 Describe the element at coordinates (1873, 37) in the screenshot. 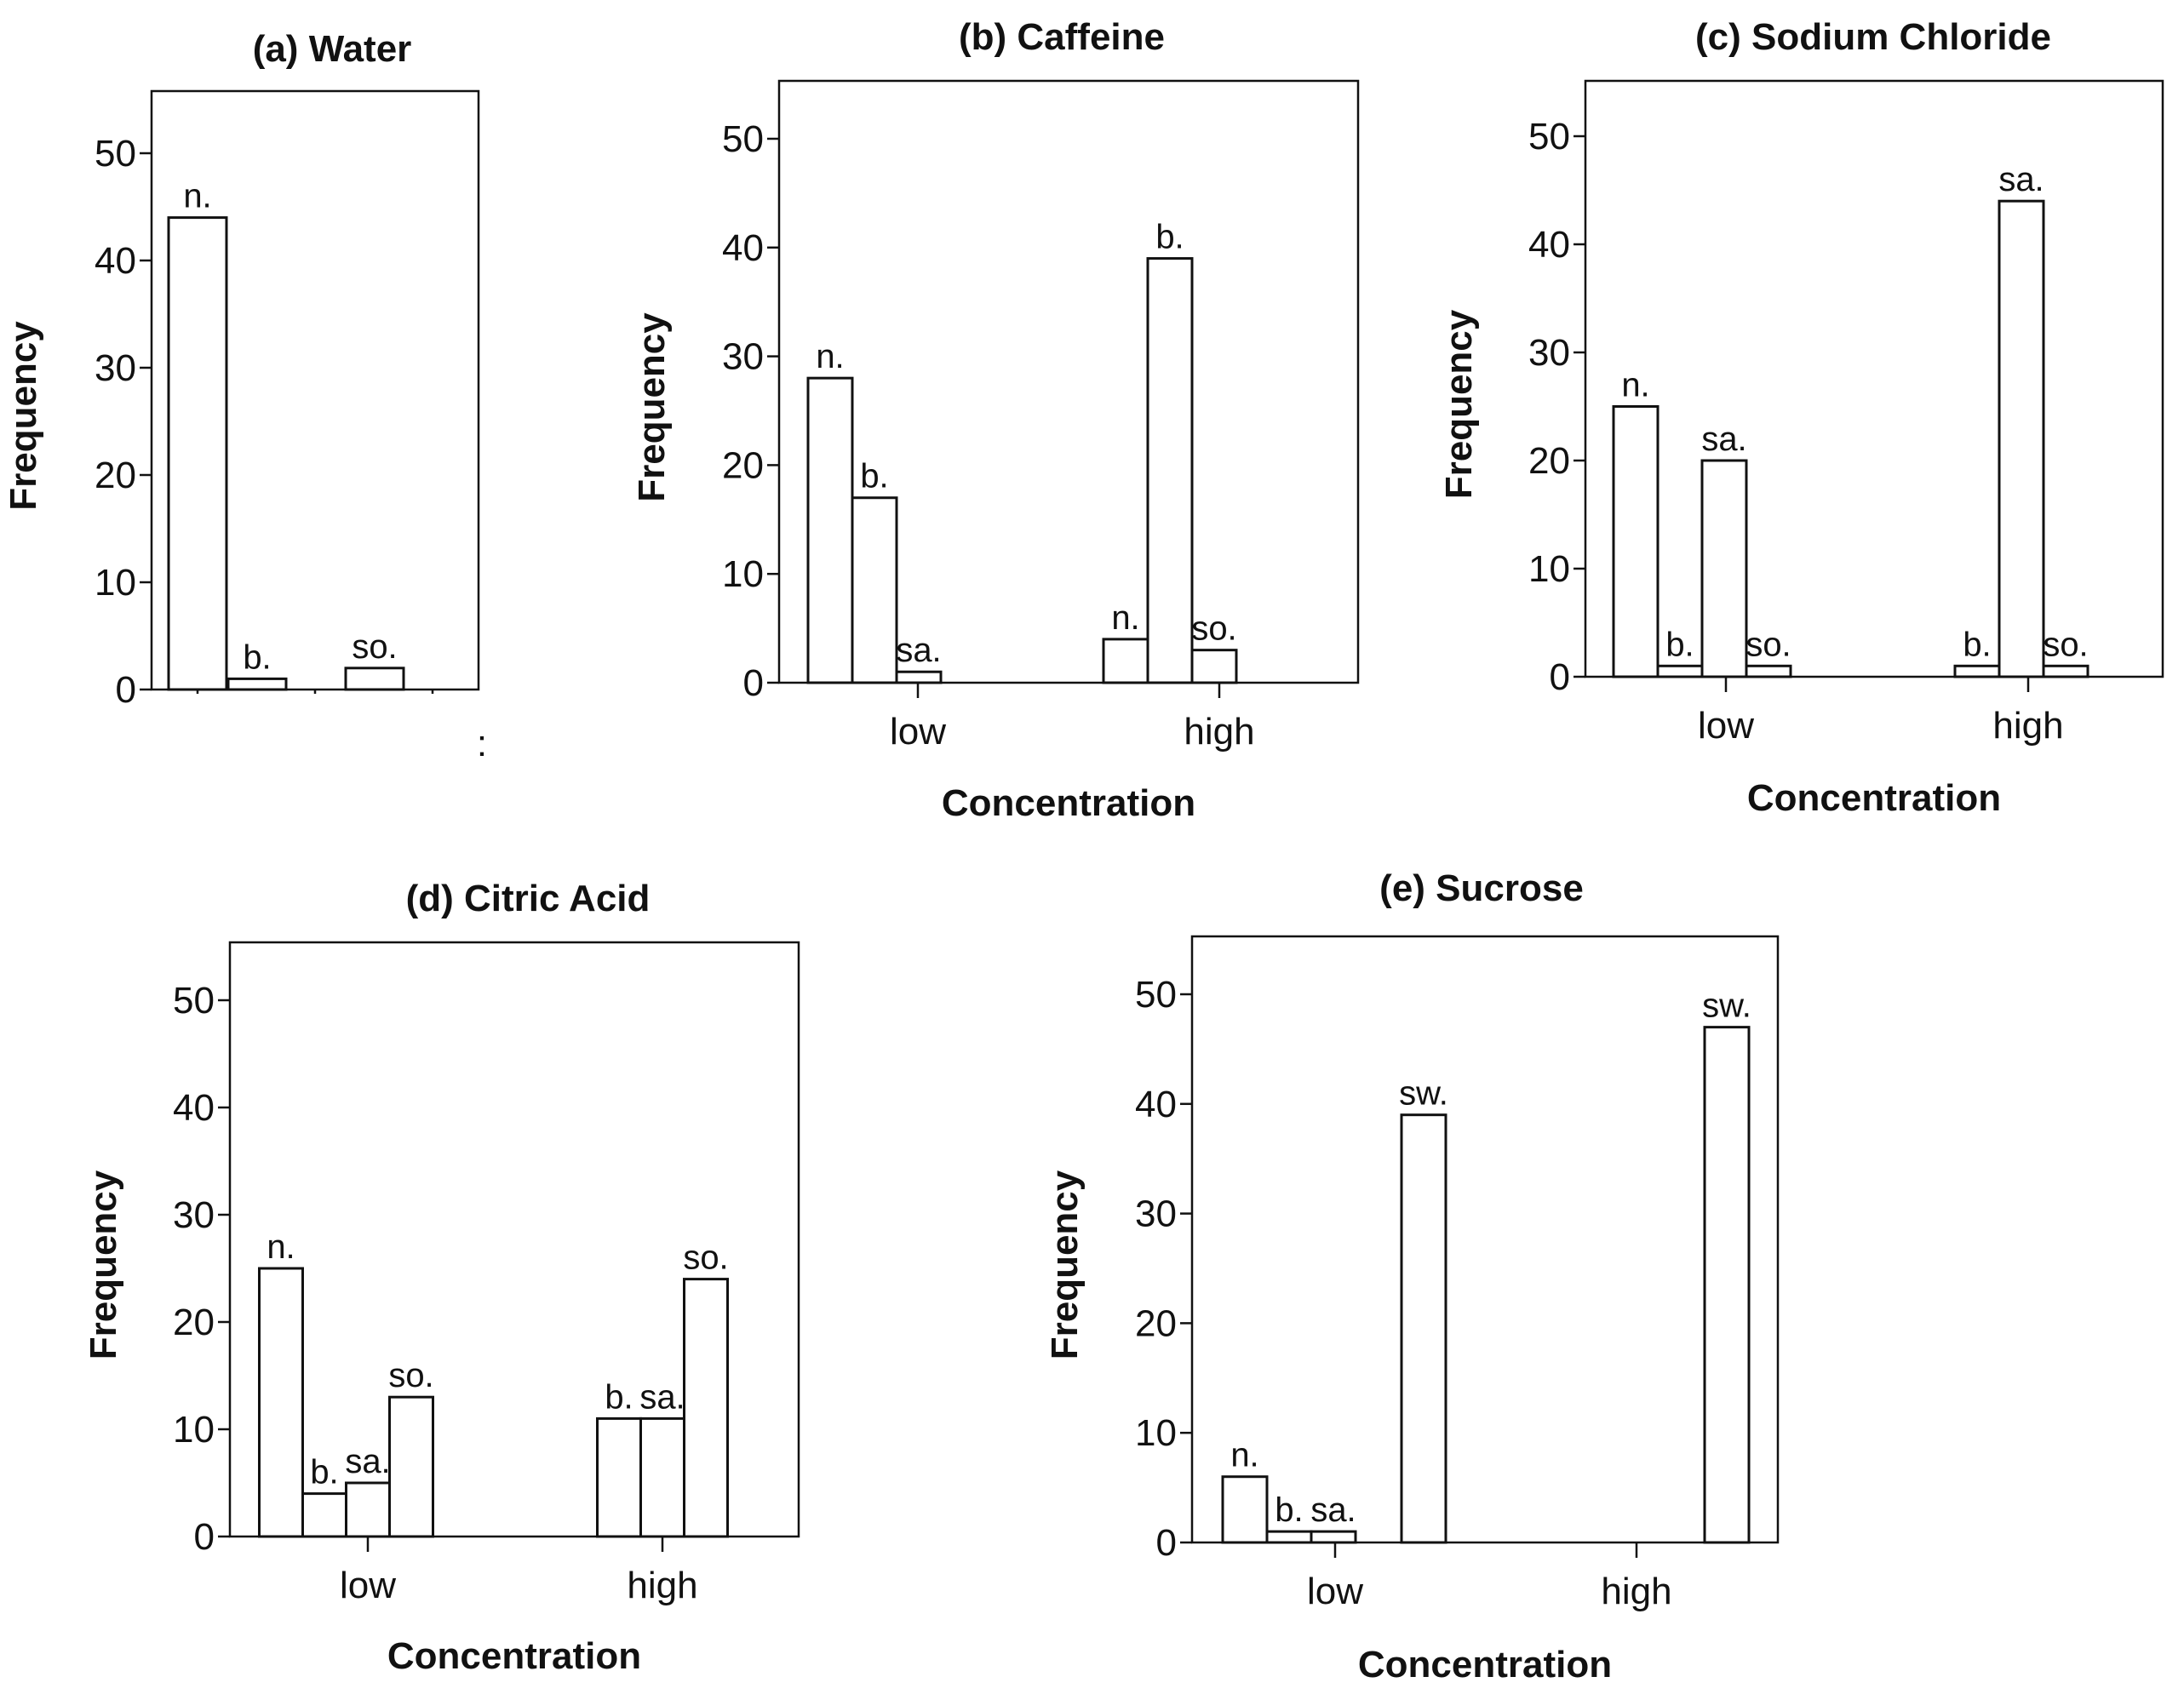

I see `chart-title: (c) Sodium Chloride` at that location.